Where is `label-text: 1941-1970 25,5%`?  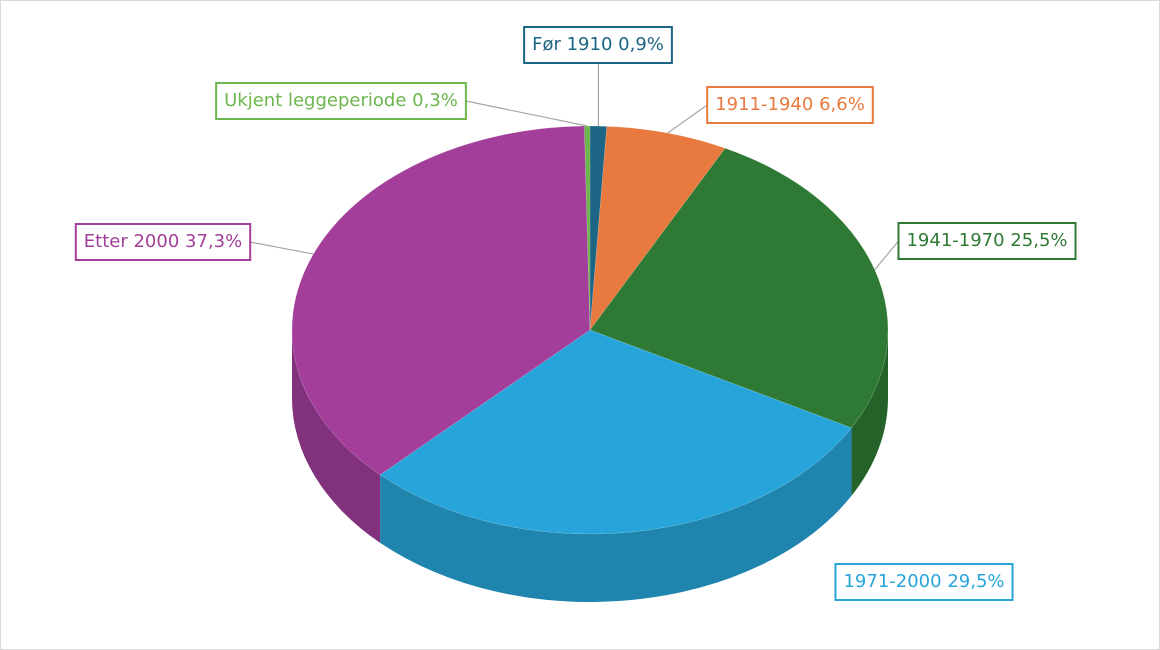
label-text: 1941-1970 25,5% is located at coordinates (986, 240).